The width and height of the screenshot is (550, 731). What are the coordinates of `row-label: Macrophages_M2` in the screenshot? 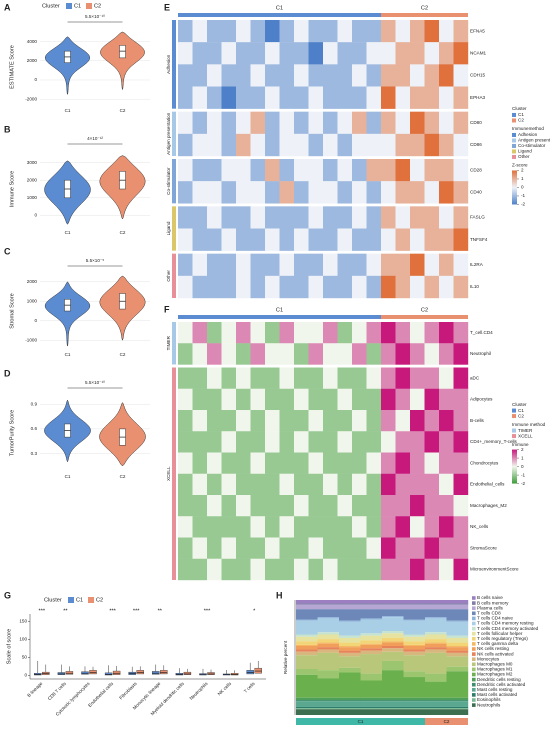 It's located at (488, 505).